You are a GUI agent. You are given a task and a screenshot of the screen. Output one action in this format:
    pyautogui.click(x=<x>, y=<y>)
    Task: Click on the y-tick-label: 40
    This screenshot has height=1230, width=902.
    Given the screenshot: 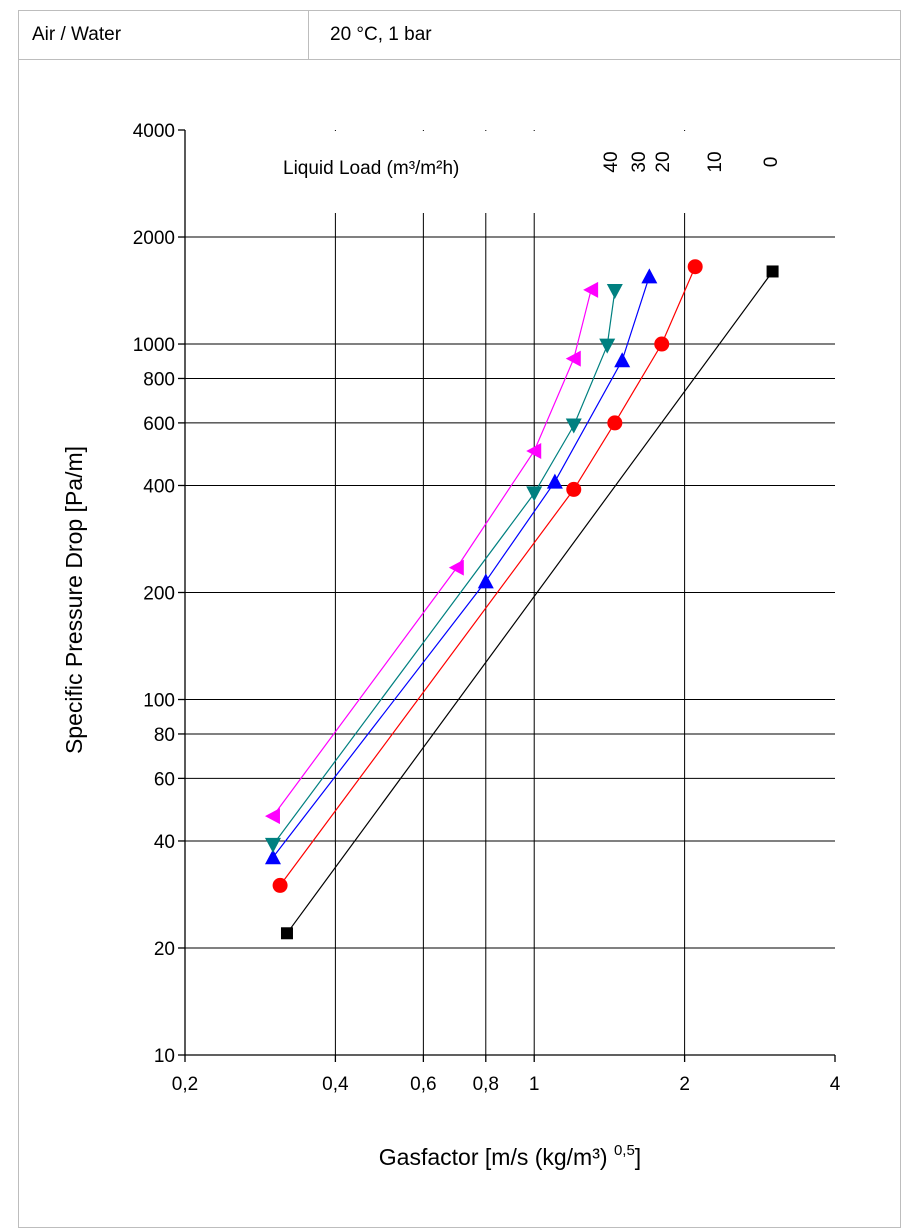 What is the action you would take?
    pyautogui.click(x=164, y=842)
    